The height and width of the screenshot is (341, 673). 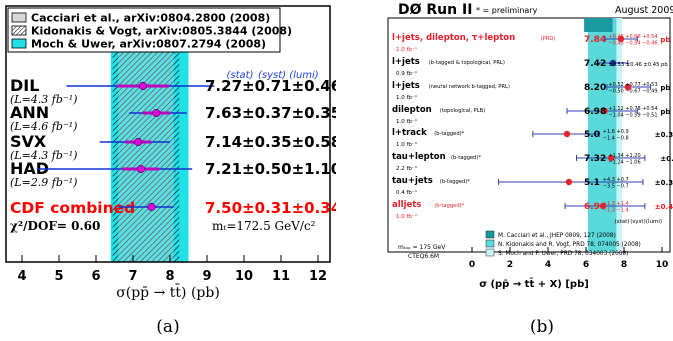 I want to click on theory-band-kidonakis, so click(x=602, y=135).